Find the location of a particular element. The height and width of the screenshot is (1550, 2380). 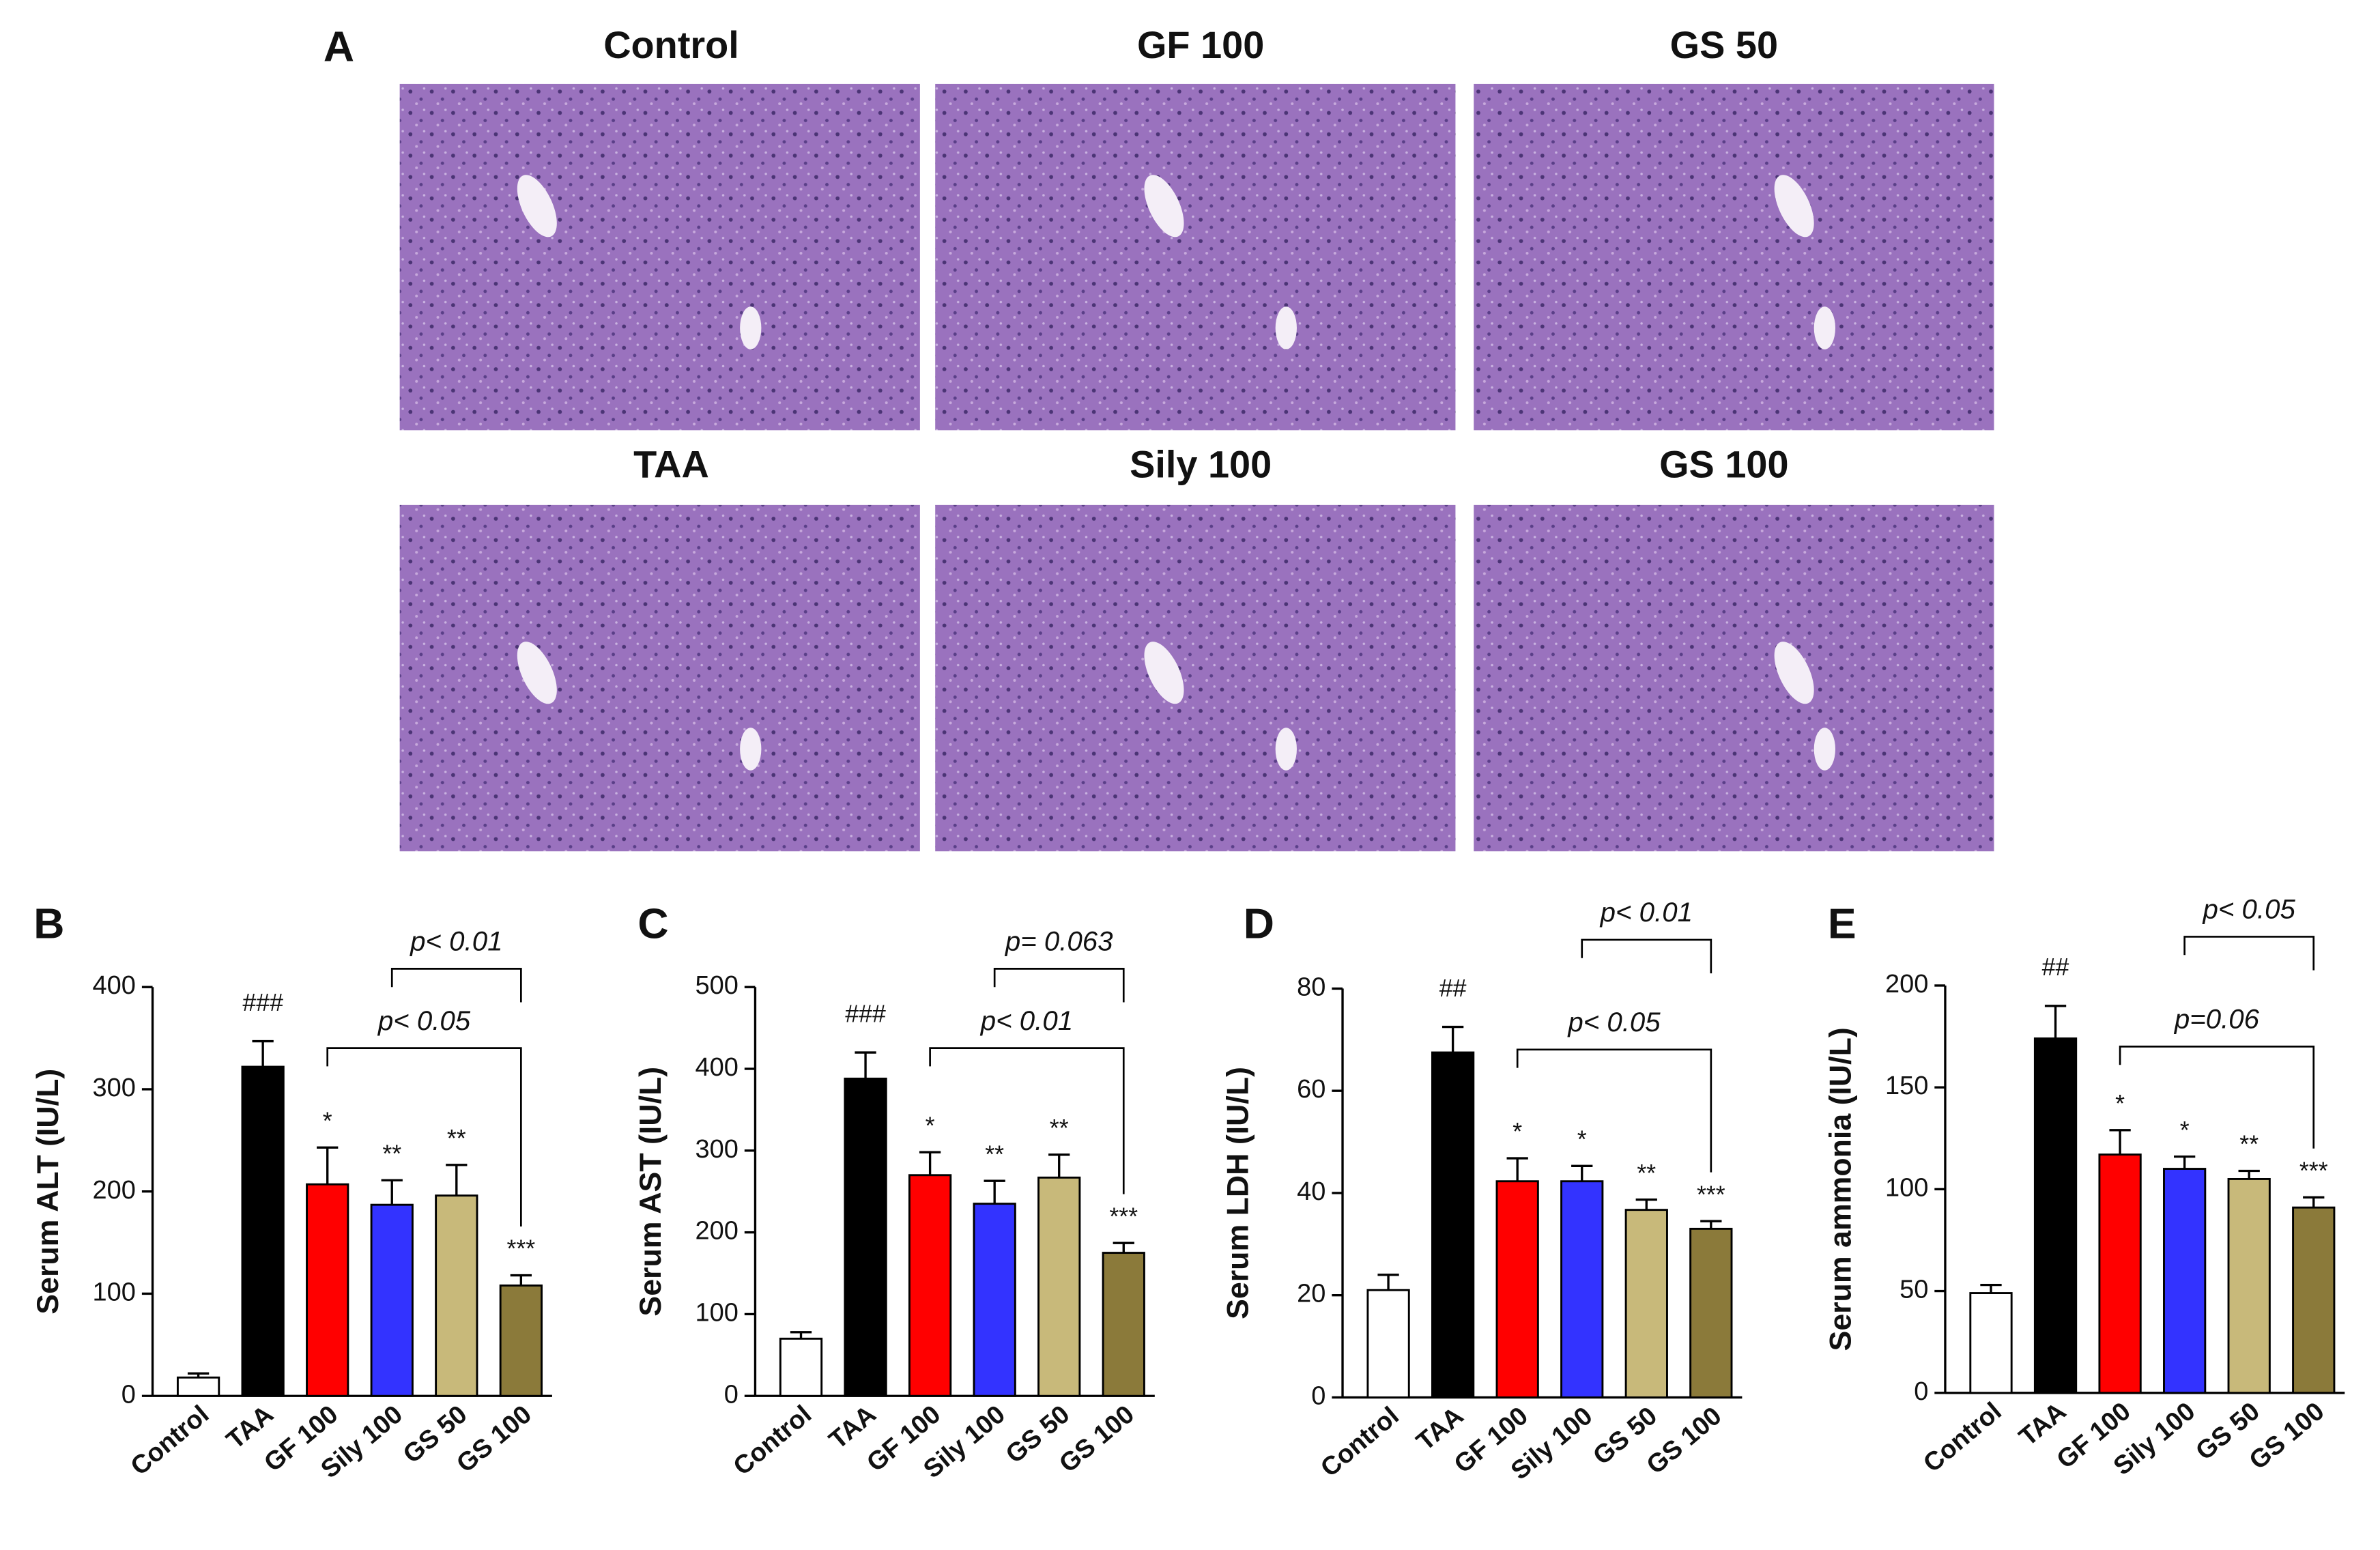

y-axis-label: Serum ammonia (IU/L) is located at coordinates (1840, 1189).